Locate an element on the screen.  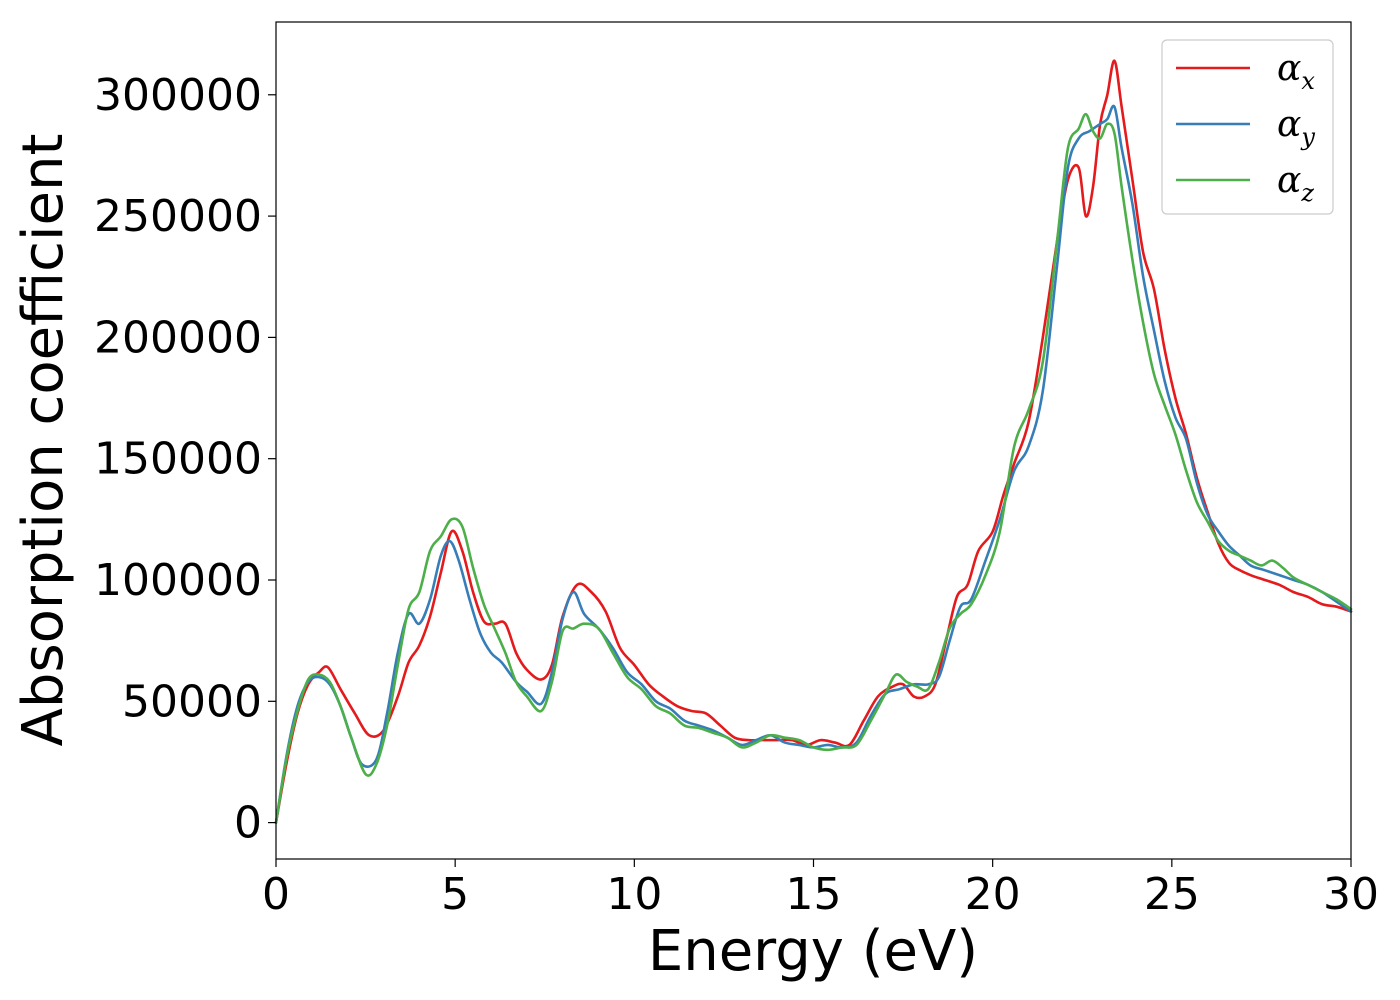
legend-label-x: αx is located at coordinates (1296, 71).